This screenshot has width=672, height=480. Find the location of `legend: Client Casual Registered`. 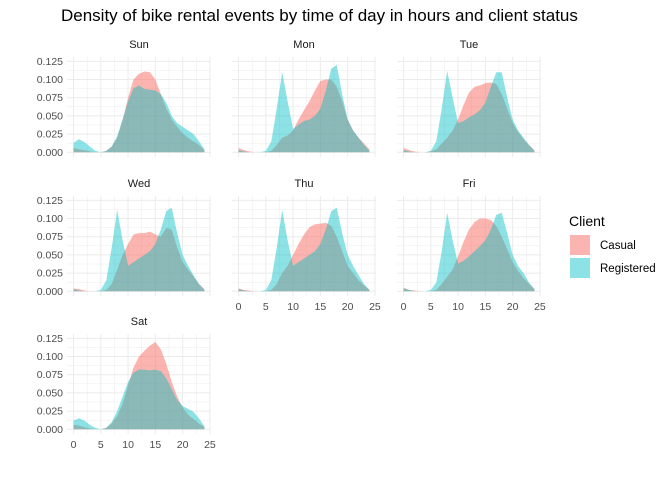

legend: Client Casual Registered is located at coordinates (612, 245).